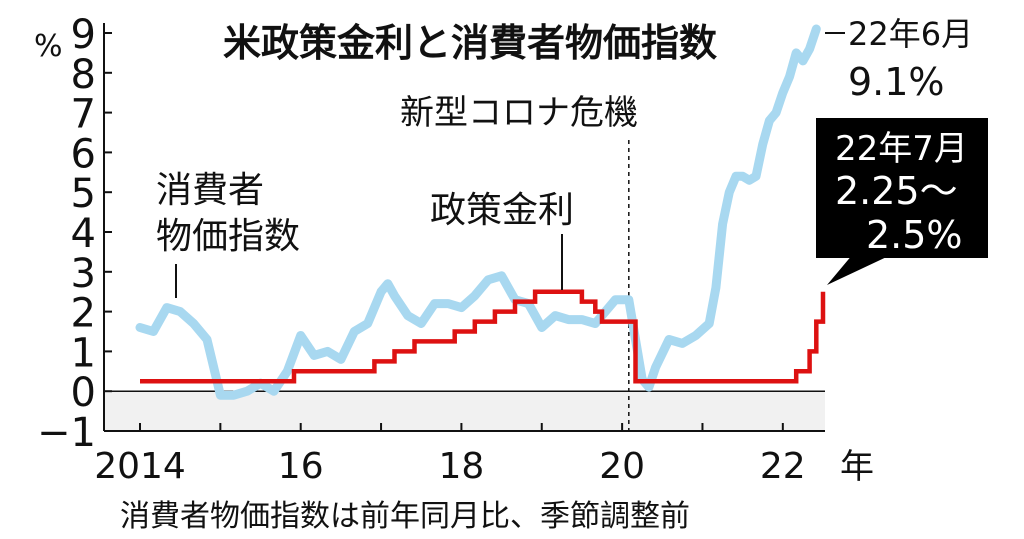  Describe the element at coordinates (462, 466) in the screenshot. I see `x-tick-label: 18` at that location.